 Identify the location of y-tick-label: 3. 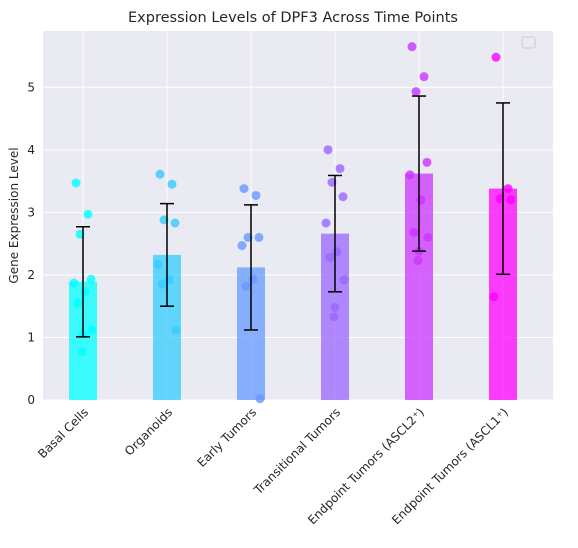
(31, 212).